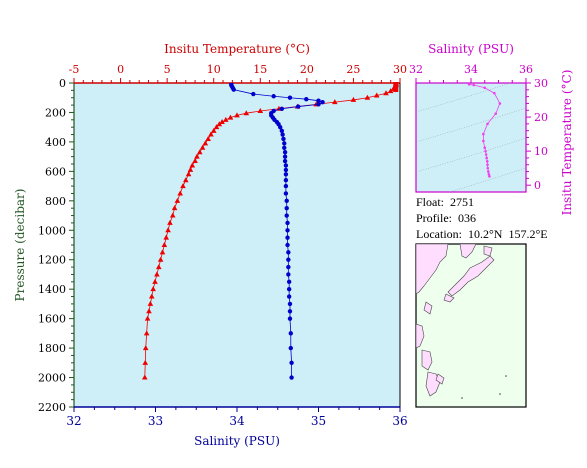 The height and width of the screenshot is (468, 587). Describe the element at coordinates (260, 69) in the screenshot. I see `temperature-tick-label: 15` at that location.